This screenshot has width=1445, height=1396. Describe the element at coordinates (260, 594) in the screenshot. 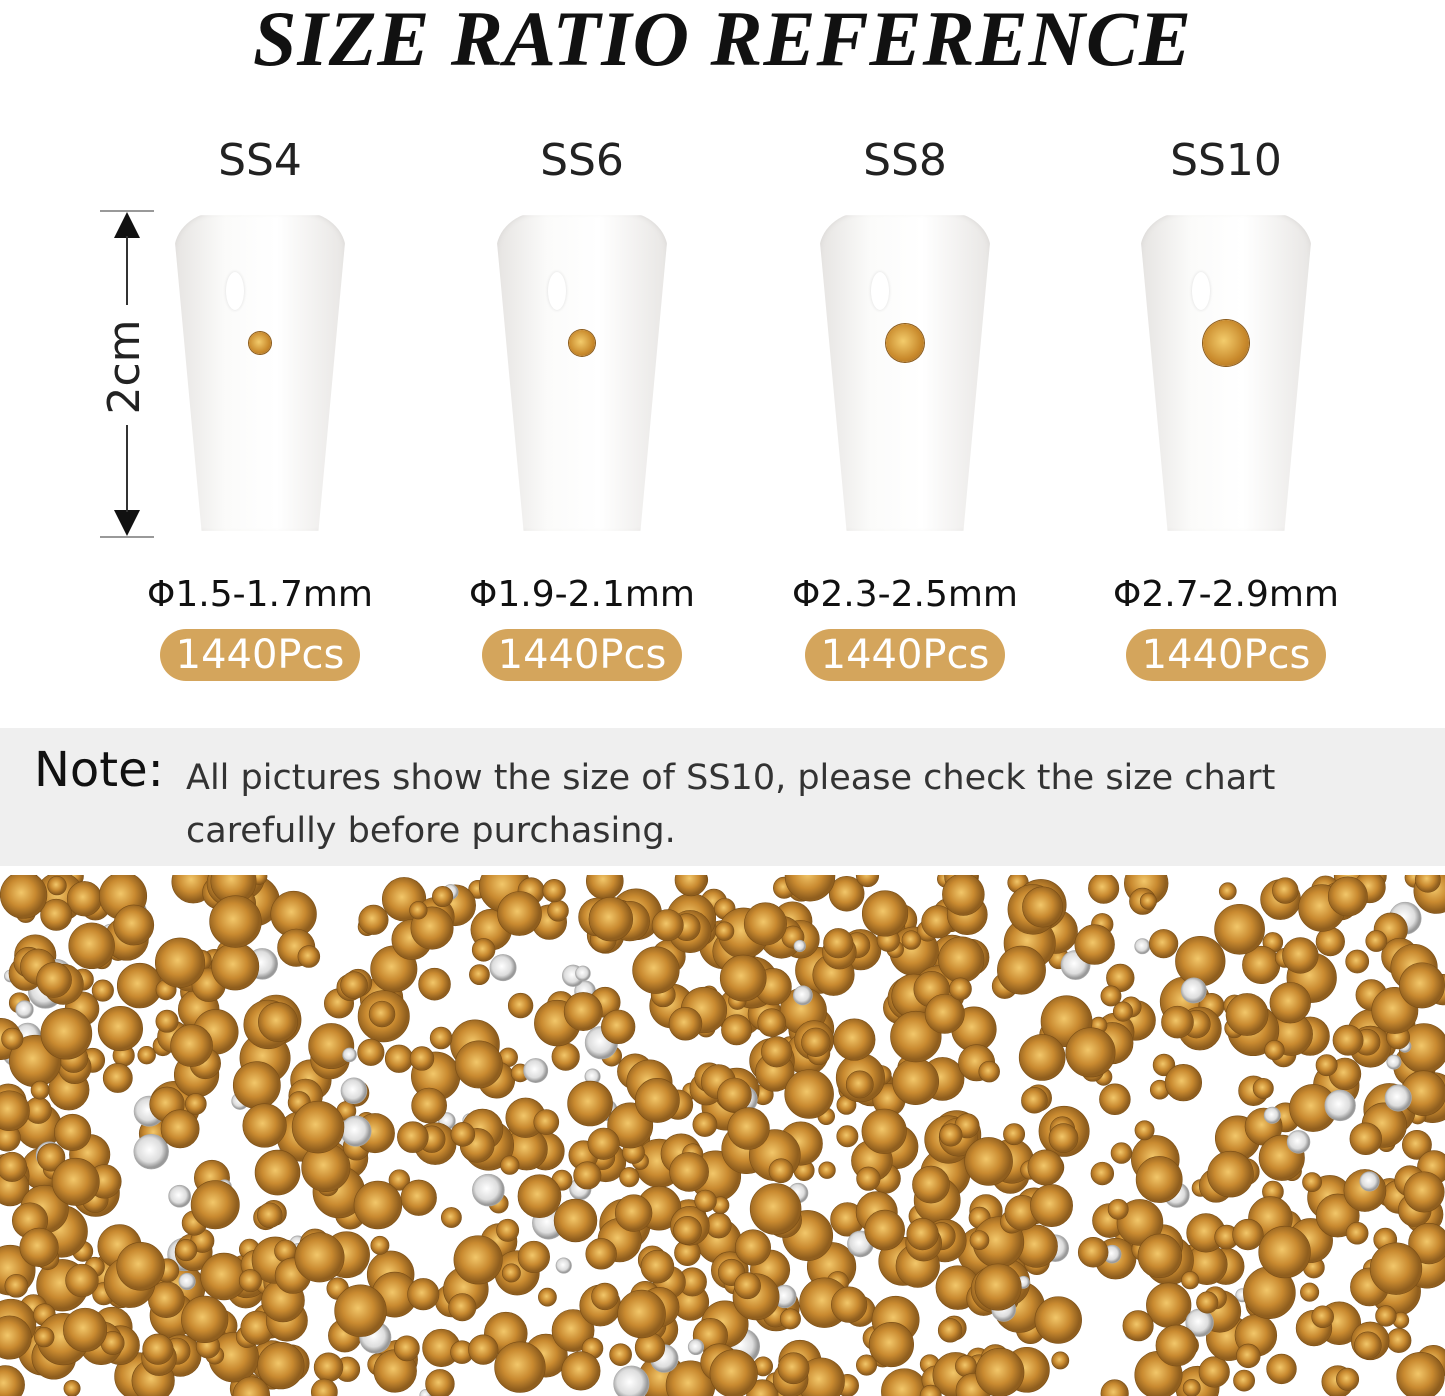

I see `diameter: Φ1.5-1.7mm` at that location.